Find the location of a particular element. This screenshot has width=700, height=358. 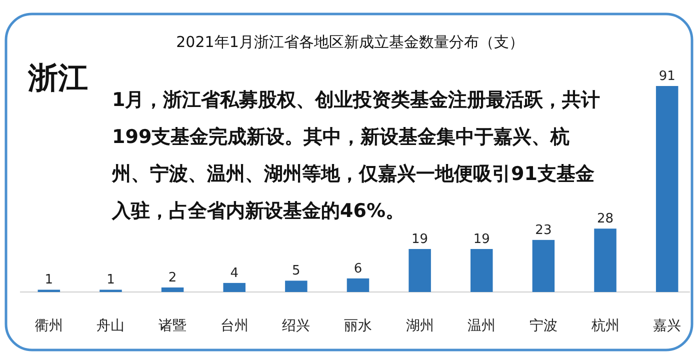

data-label: 23 is located at coordinates (543, 230).